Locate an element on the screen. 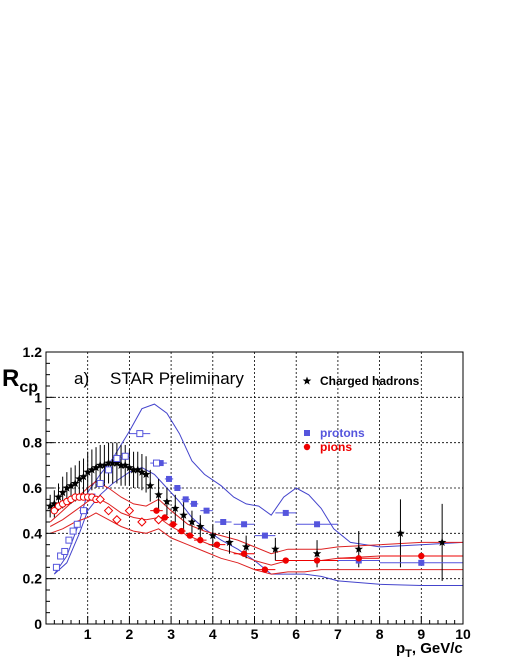 This screenshot has height=660, width=510. legend-label: pions is located at coordinates (336, 447).